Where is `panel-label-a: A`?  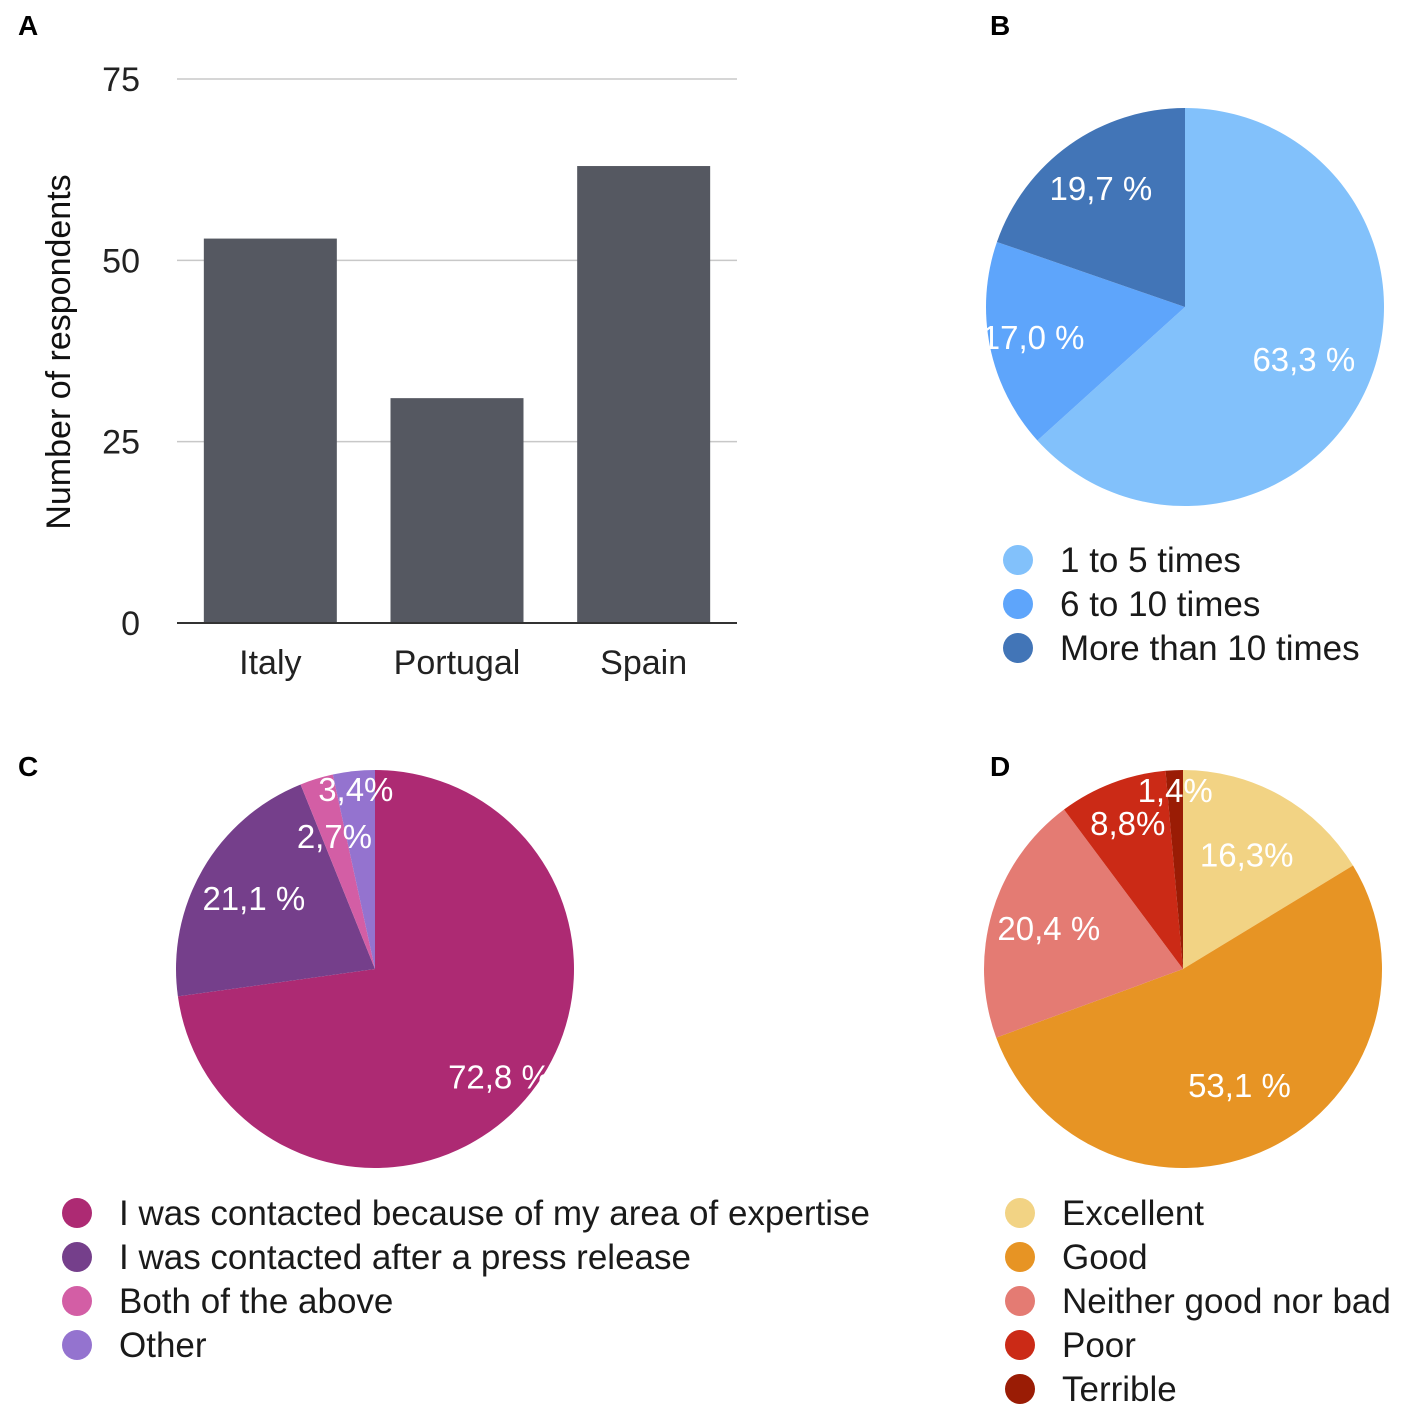
panel-label-a: A is located at coordinates (28, 25).